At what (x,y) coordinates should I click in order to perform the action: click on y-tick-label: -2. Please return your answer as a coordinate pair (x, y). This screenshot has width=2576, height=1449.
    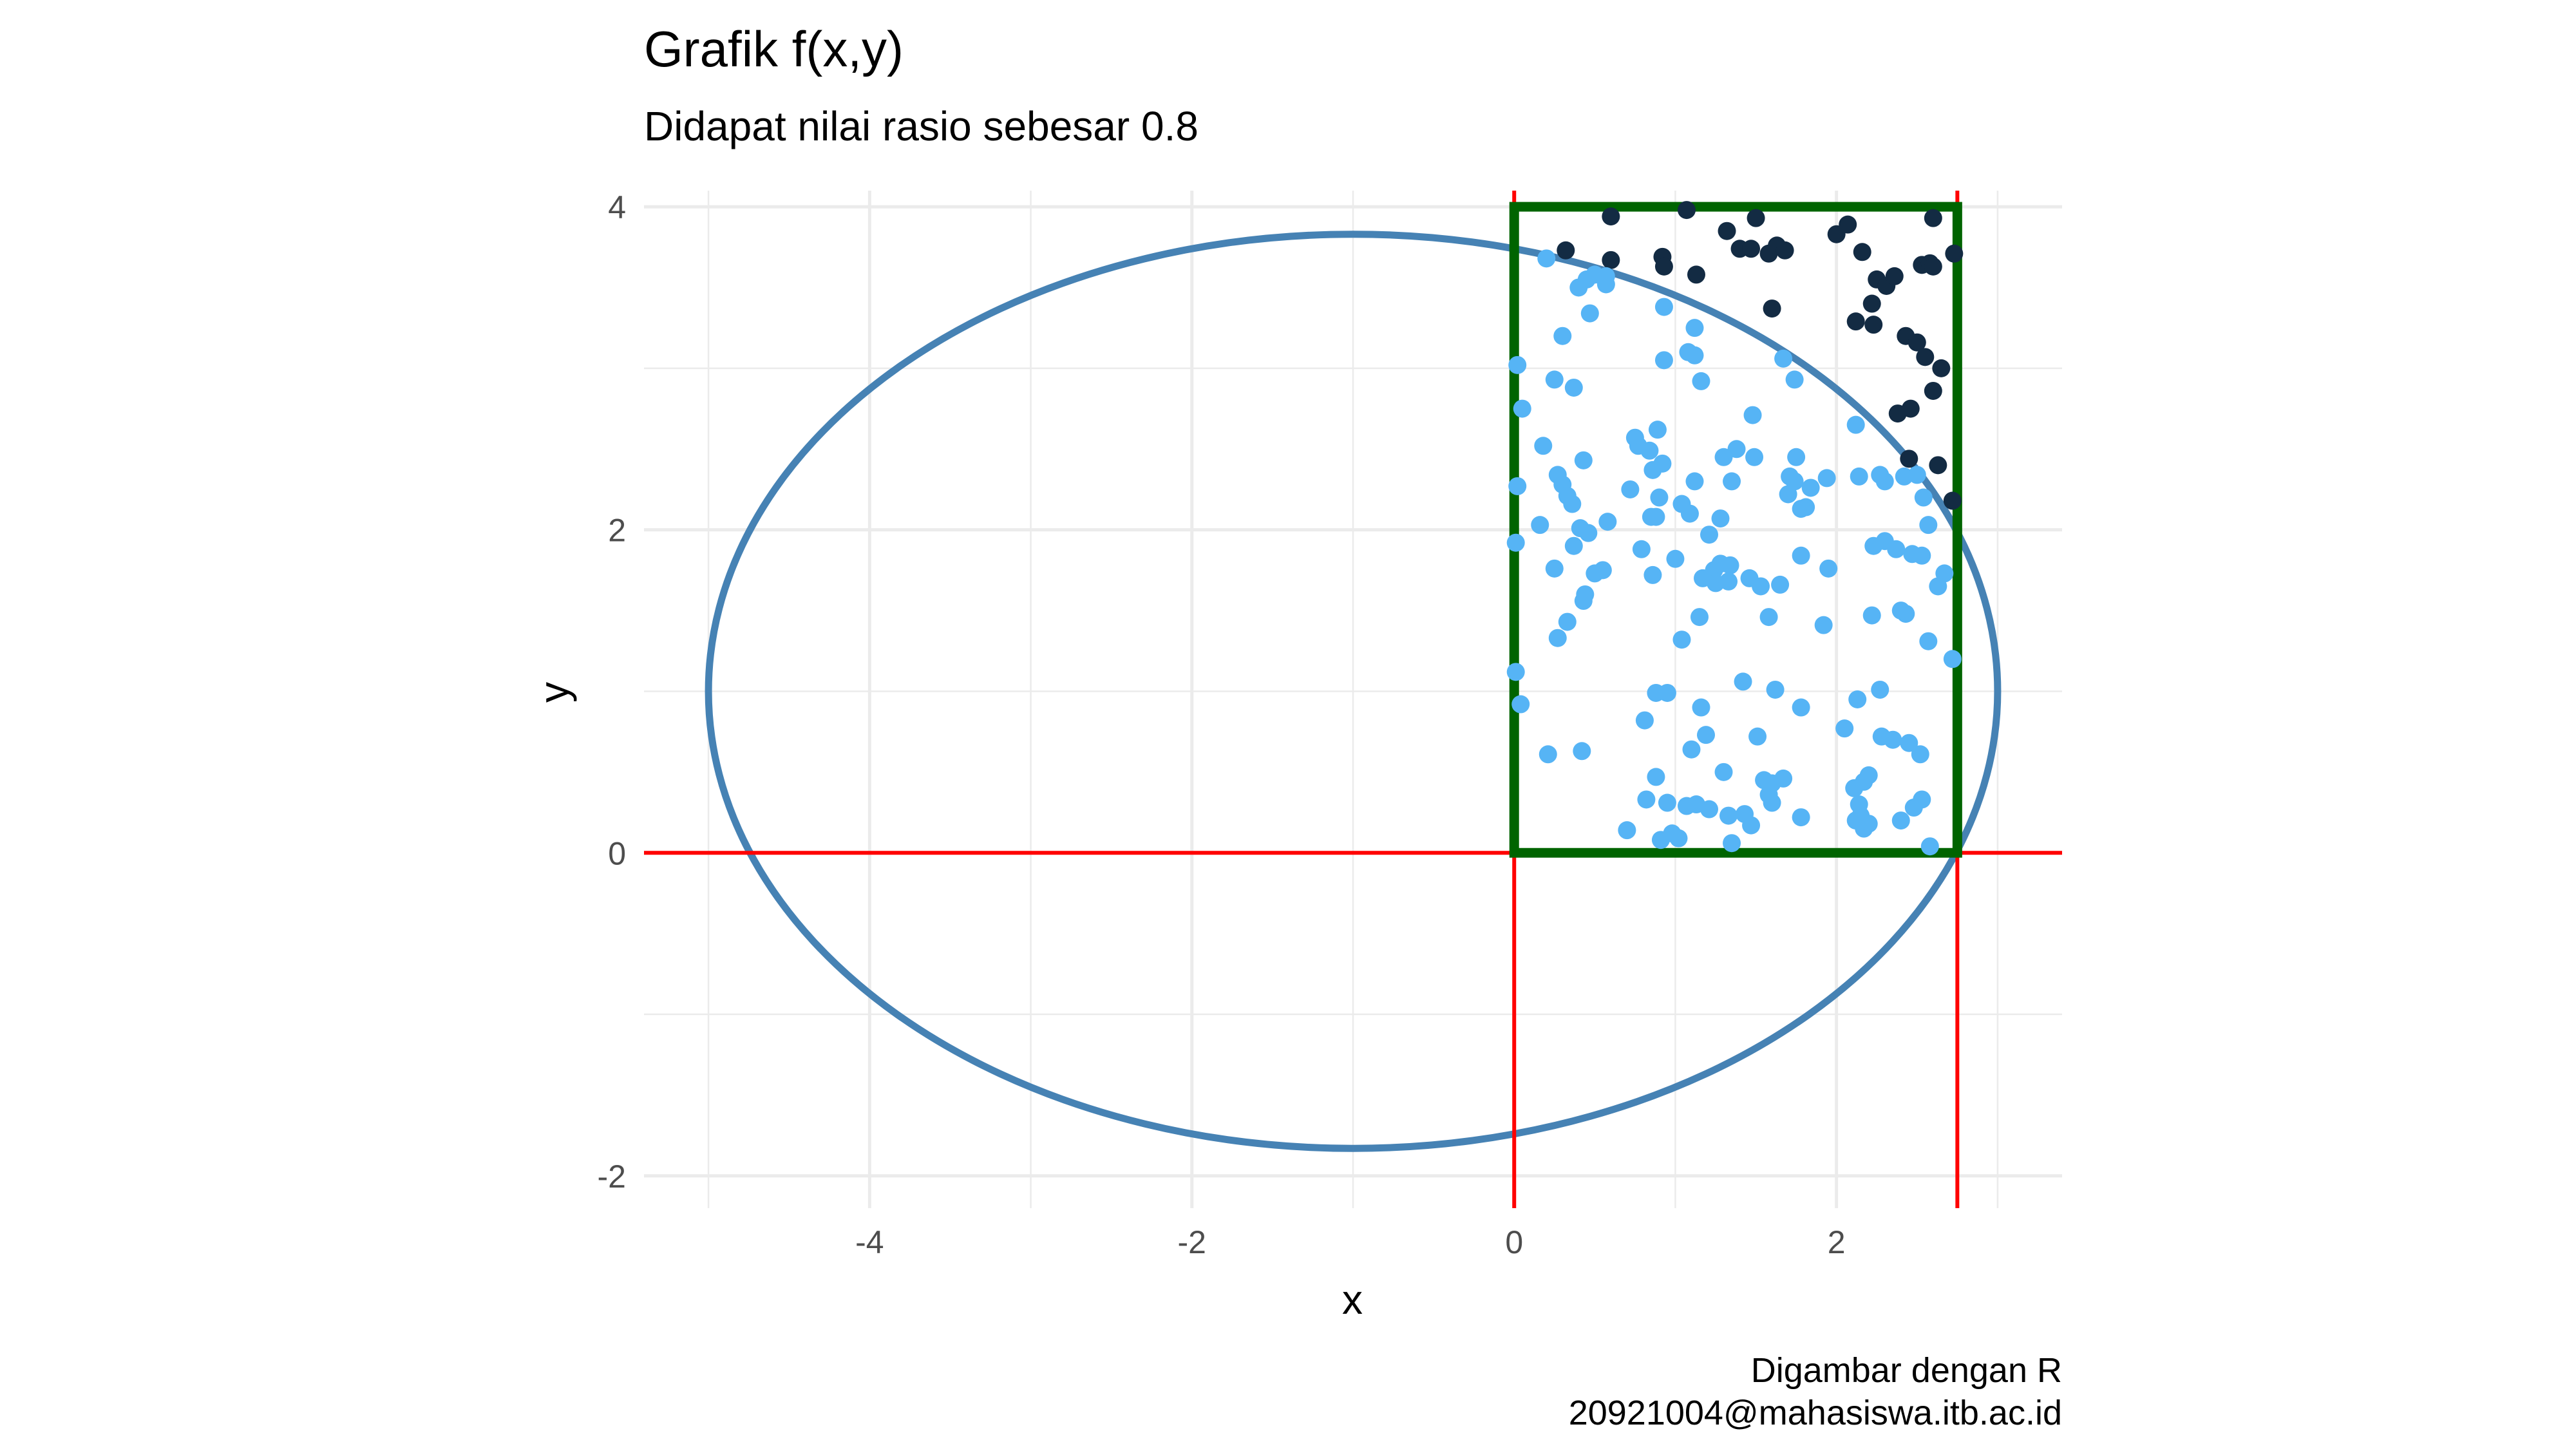
    Looking at the image, I should click on (612, 1177).